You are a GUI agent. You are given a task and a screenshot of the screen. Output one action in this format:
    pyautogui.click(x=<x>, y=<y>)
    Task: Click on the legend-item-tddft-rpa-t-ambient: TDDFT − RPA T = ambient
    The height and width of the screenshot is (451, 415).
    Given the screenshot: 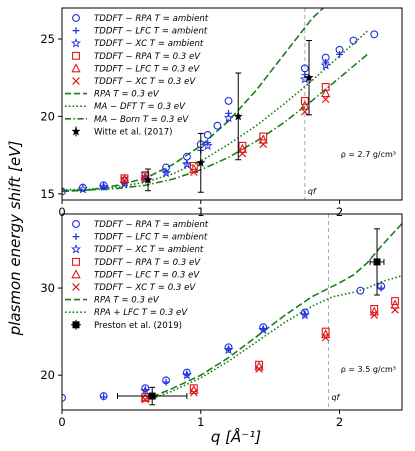 What is the action you would take?
    pyautogui.click(x=140, y=225)
    